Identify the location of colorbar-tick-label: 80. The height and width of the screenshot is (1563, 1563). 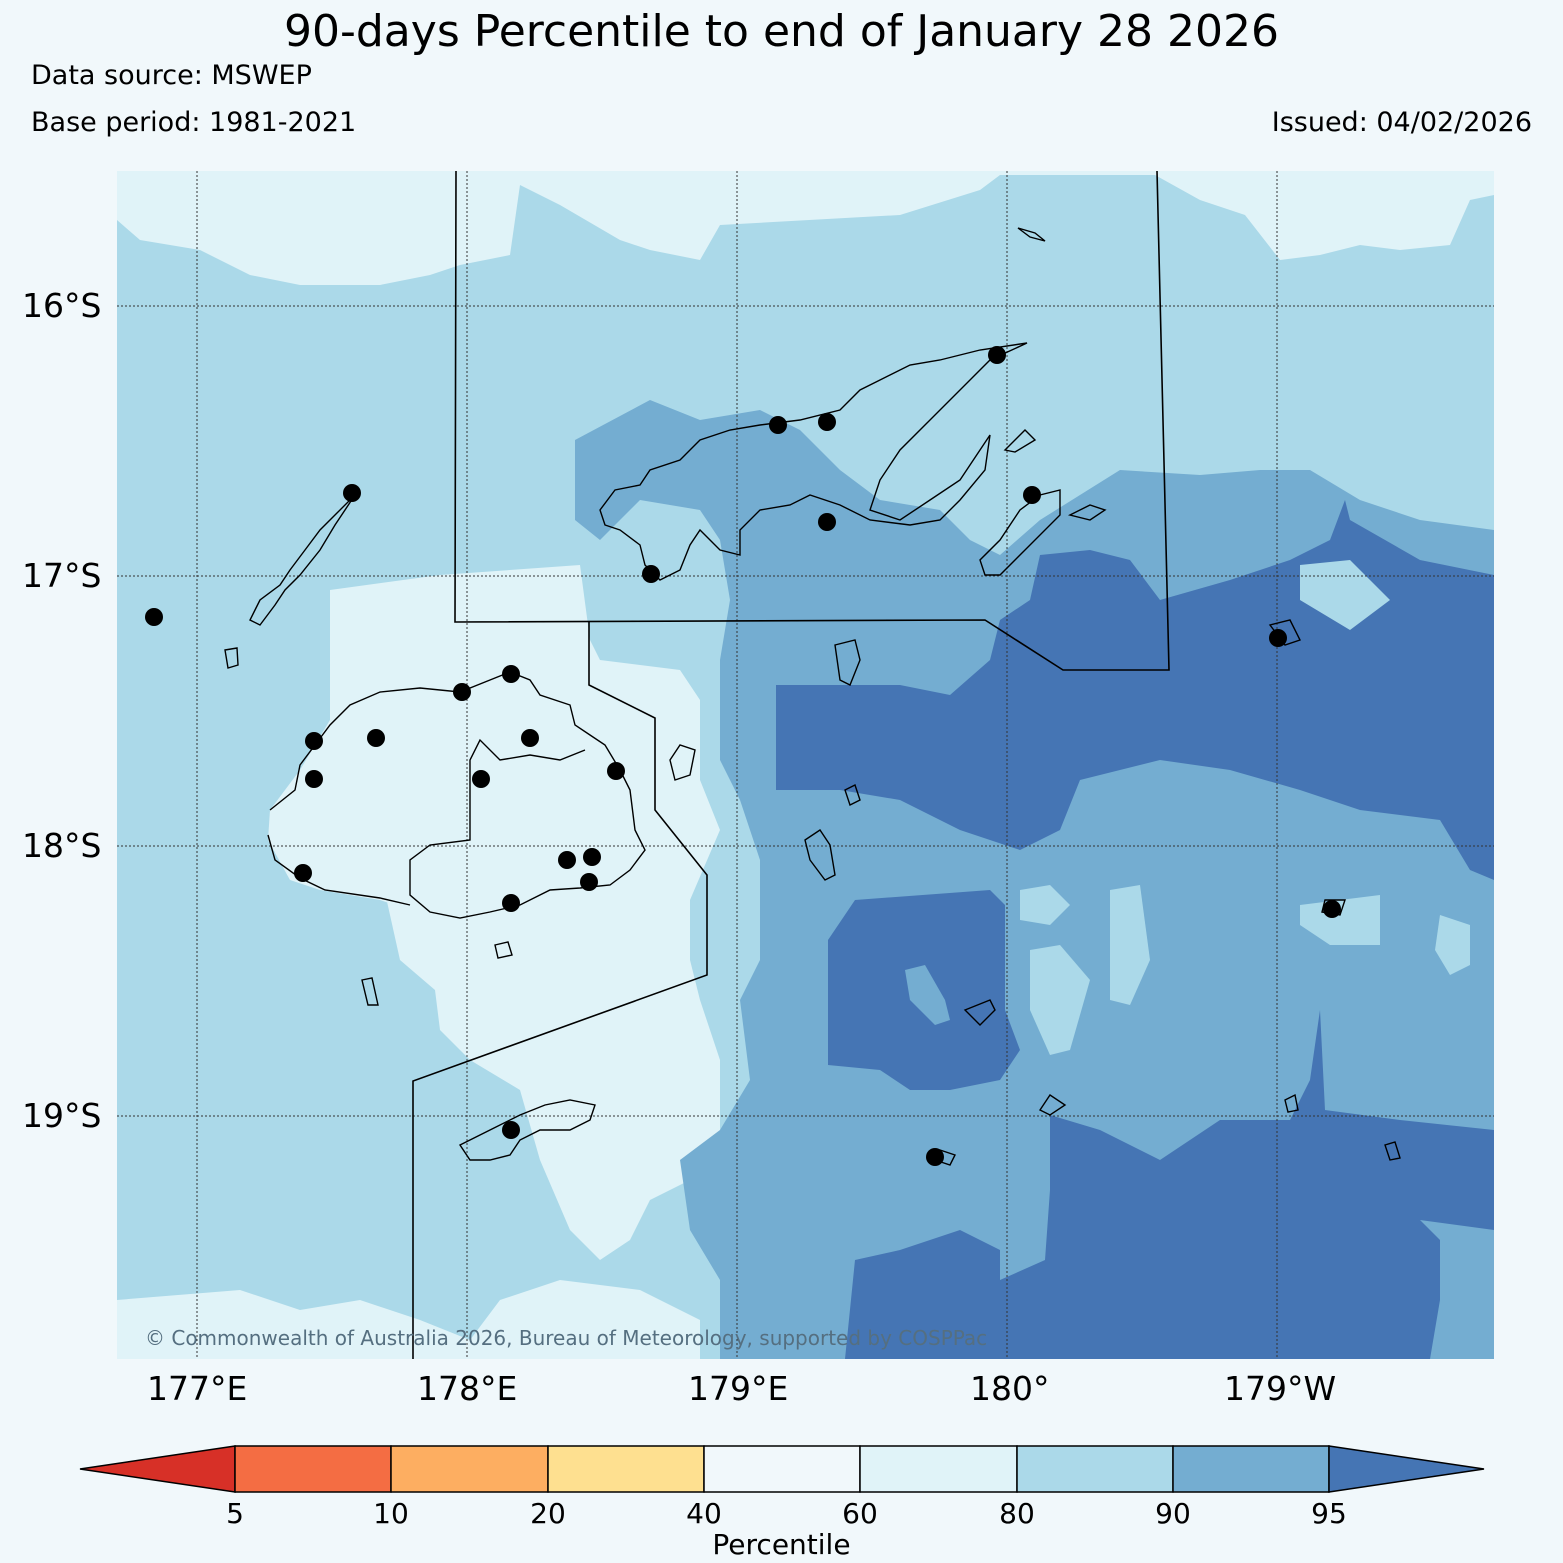
(1017, 1513).